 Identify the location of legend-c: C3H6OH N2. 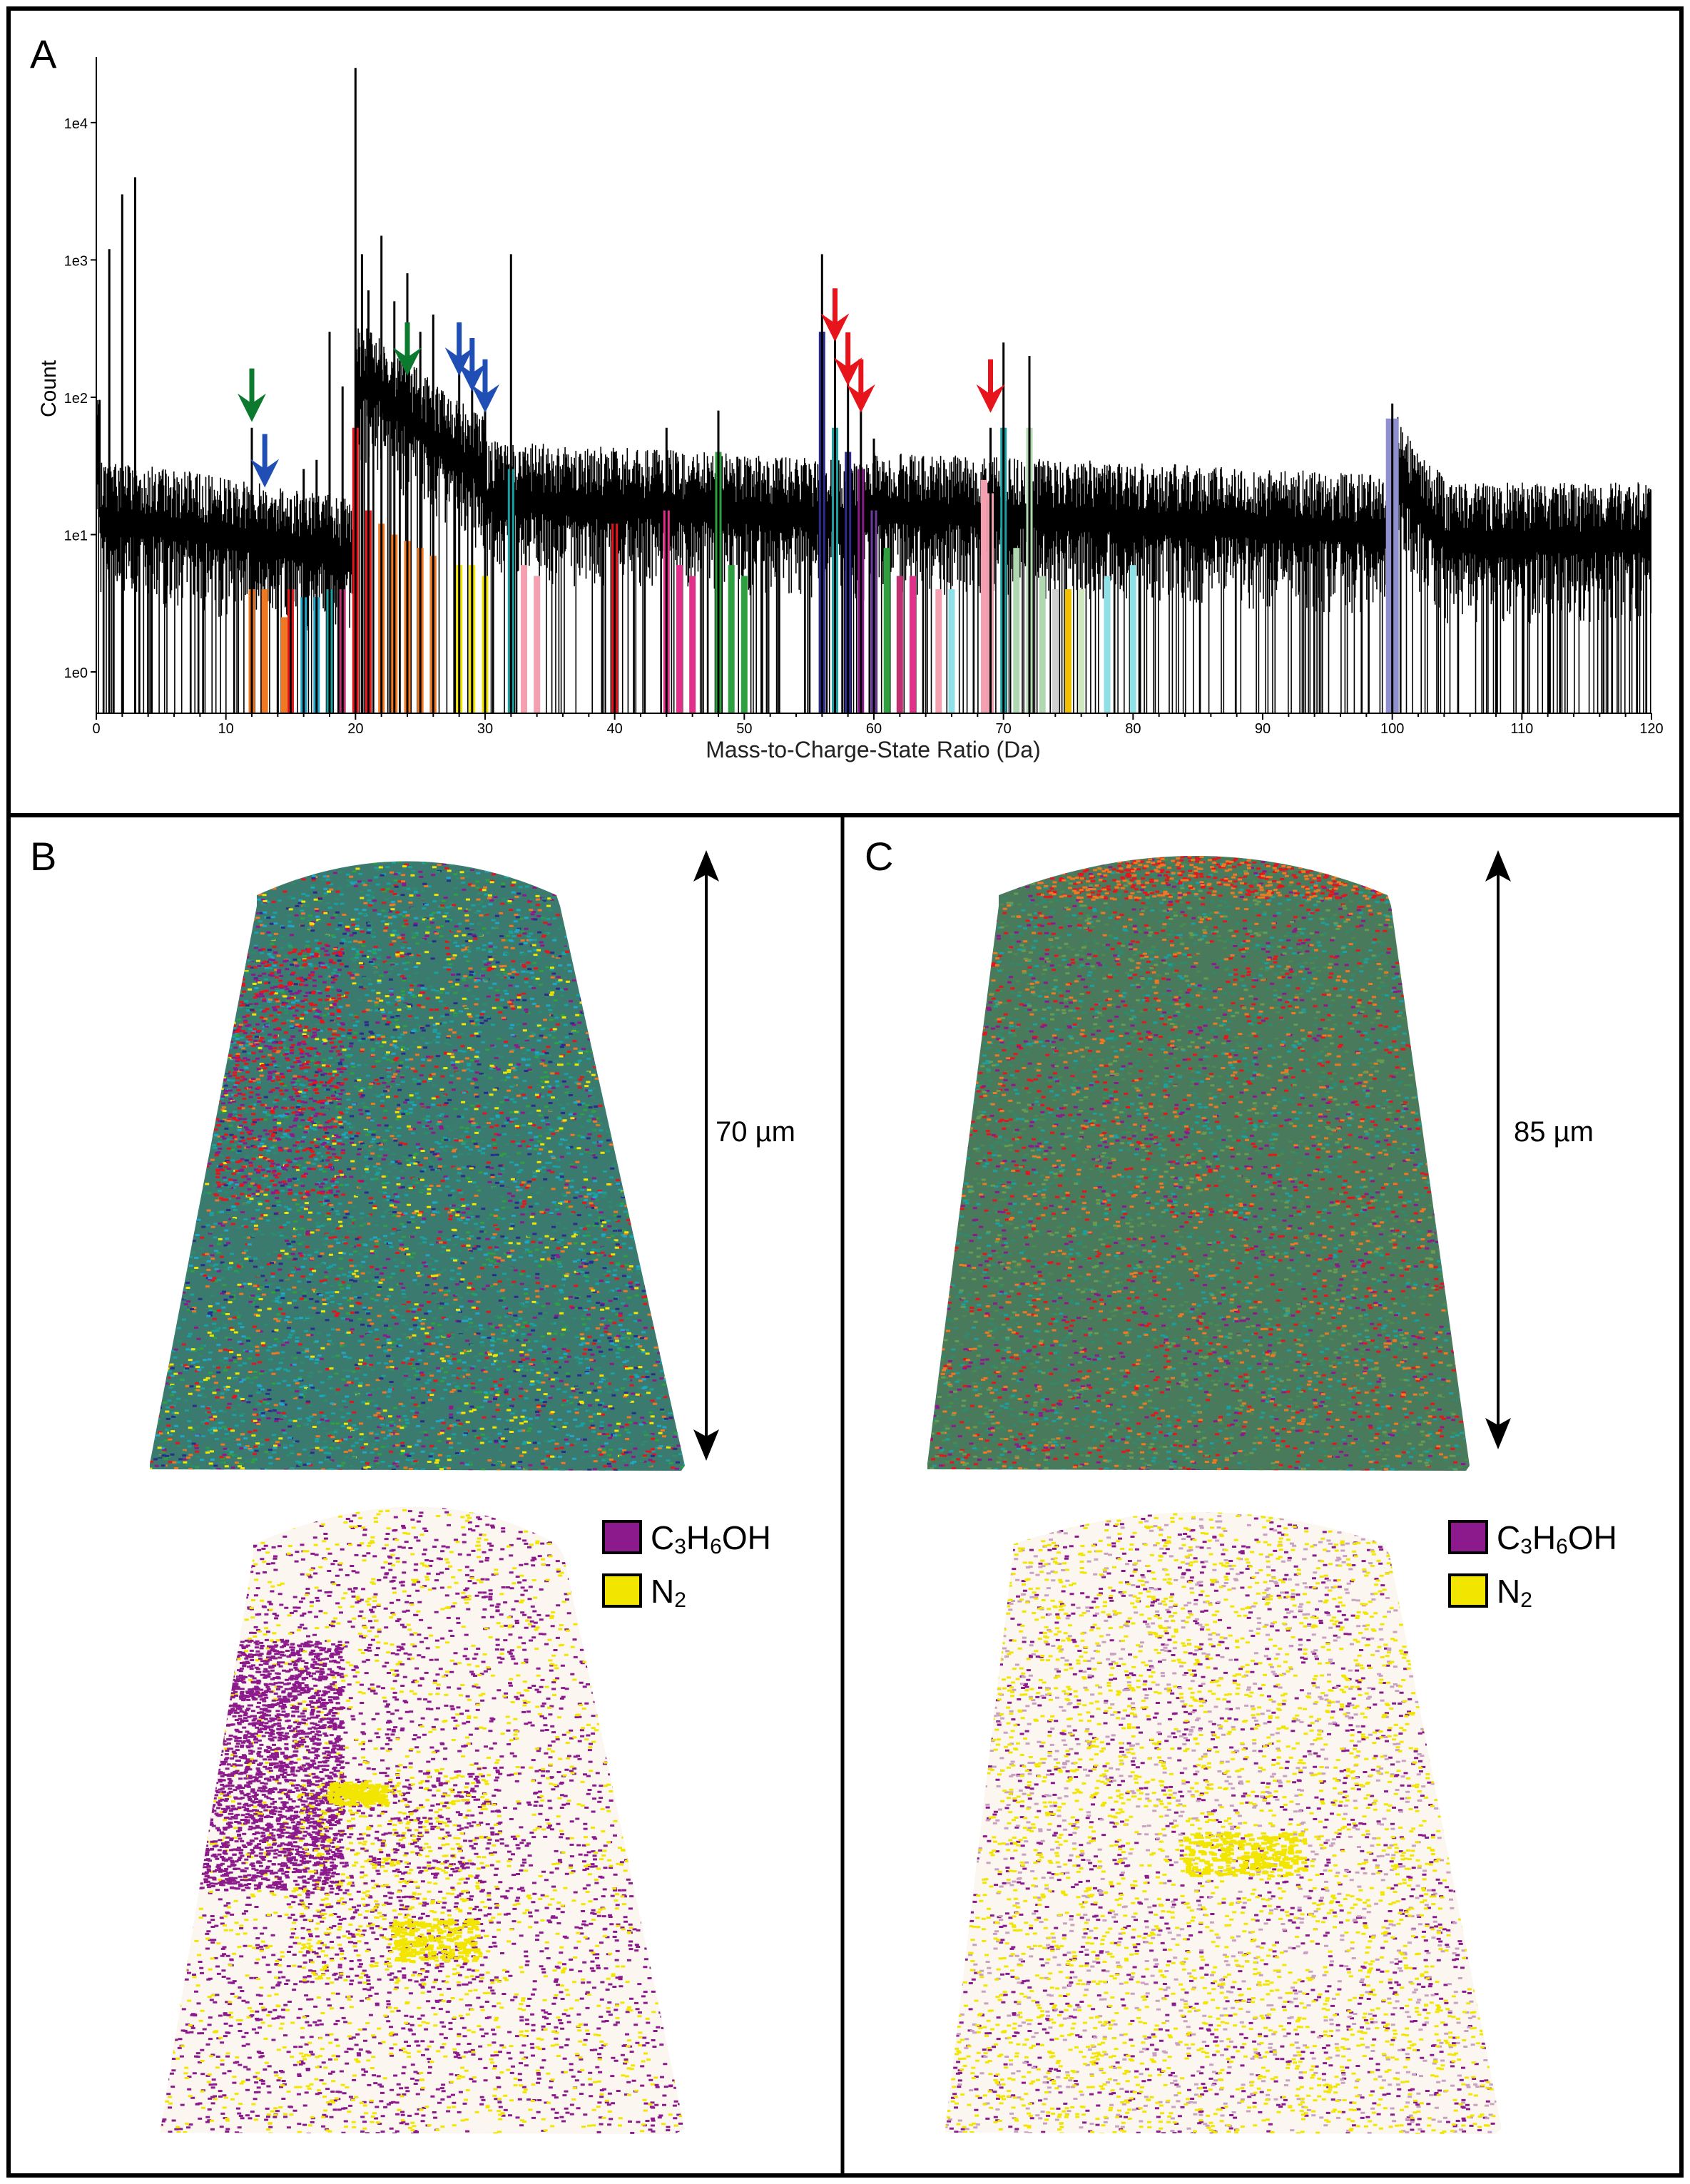
(1533, 1565).